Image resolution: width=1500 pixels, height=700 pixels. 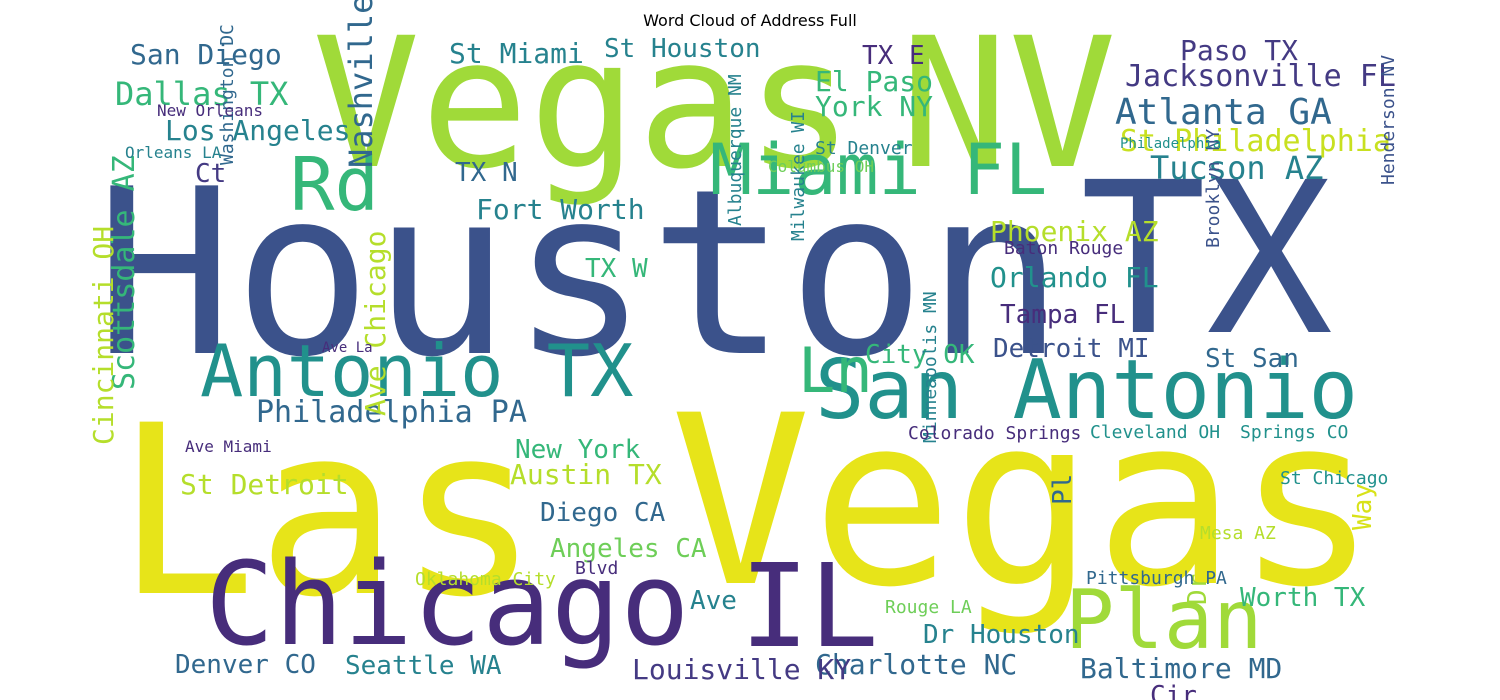 What do you see at coordinates (210, 110) in the screenshot?
I see `word-new-orleans: New Orleans` at bounding box center [210, 110].